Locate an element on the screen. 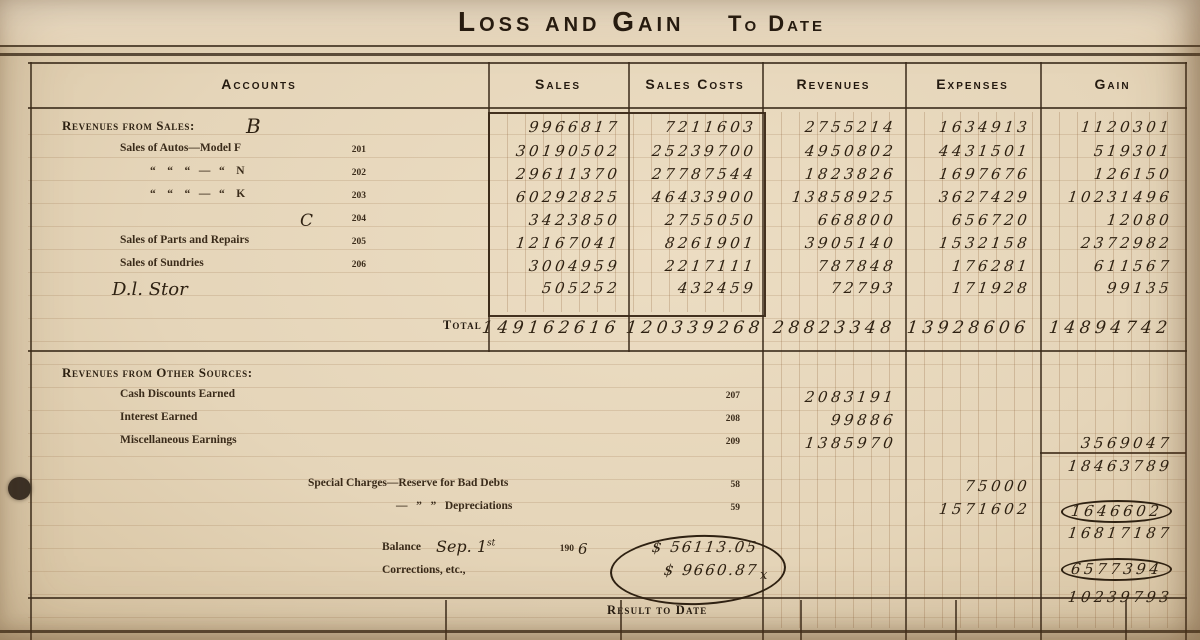  row-label: Balance is located at coordinates (401, 547).